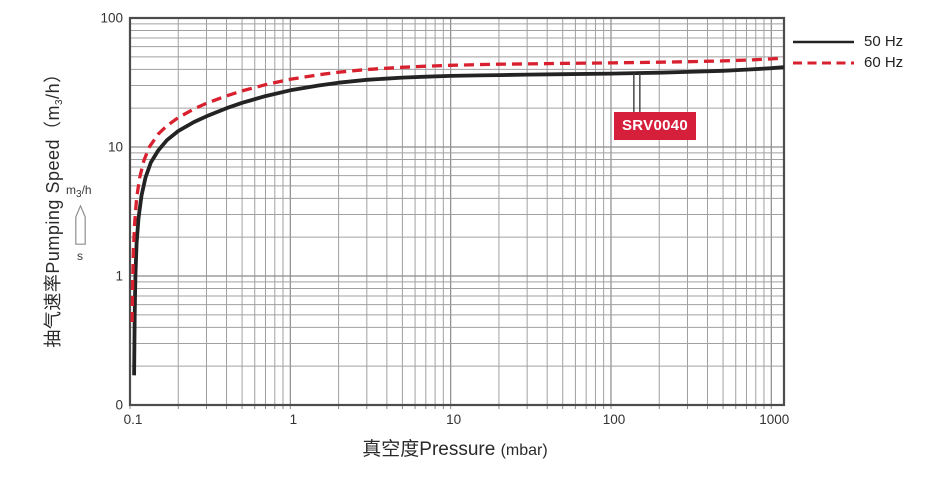 The image size is (936, 480). I want to click on y-tick-label: 10, so click(115, 147).